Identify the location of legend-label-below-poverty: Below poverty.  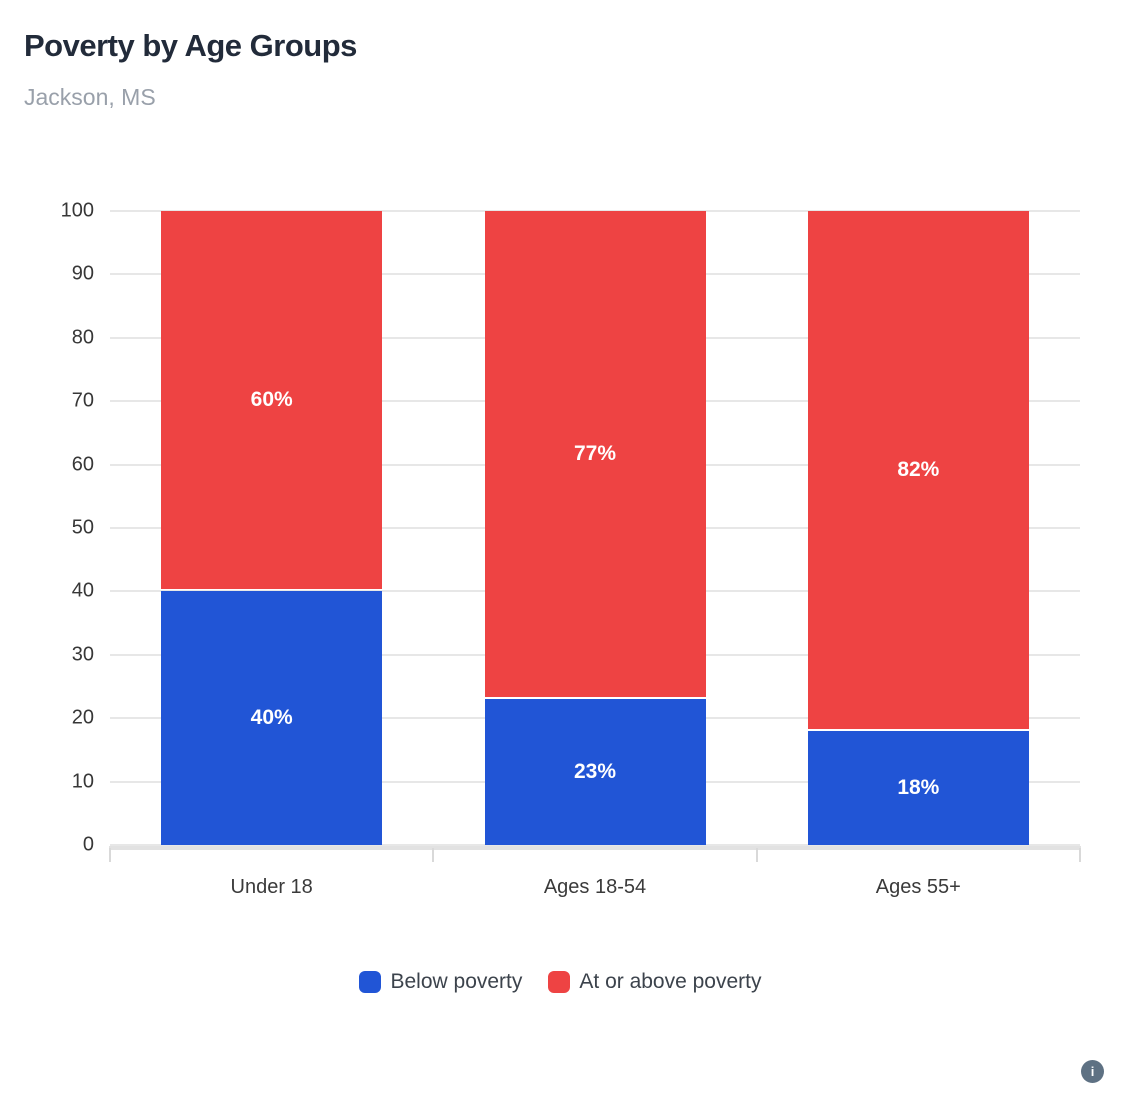
(456, 981).